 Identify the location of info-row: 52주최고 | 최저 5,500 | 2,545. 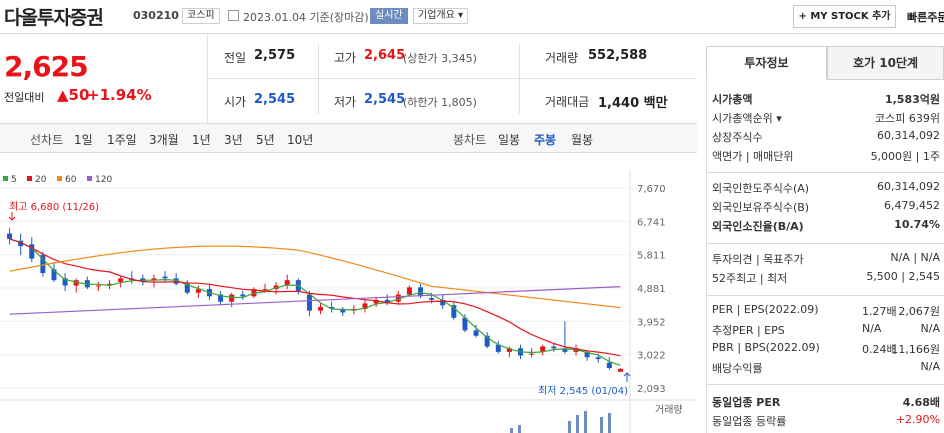
(828, 279).